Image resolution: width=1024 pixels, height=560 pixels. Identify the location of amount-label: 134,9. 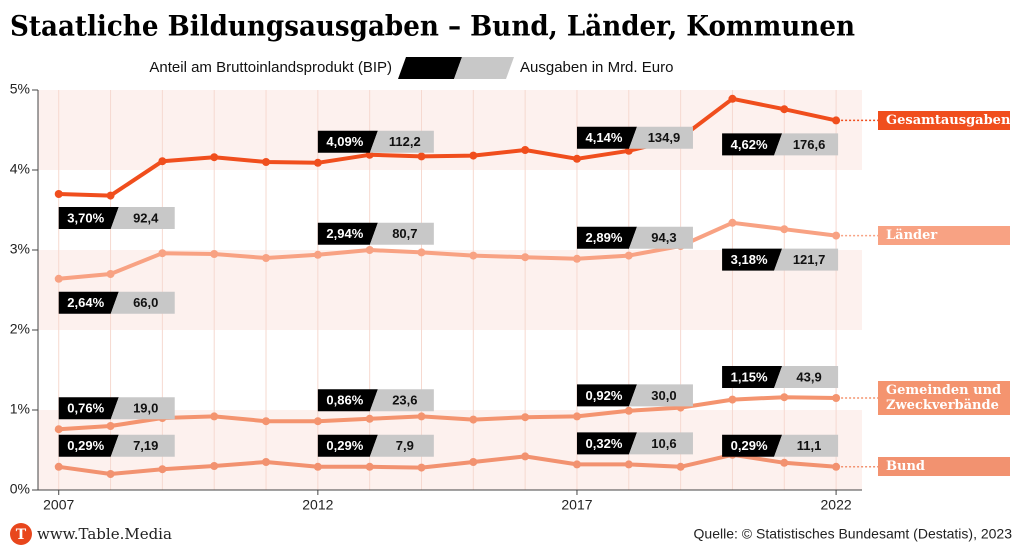
(664, 137).